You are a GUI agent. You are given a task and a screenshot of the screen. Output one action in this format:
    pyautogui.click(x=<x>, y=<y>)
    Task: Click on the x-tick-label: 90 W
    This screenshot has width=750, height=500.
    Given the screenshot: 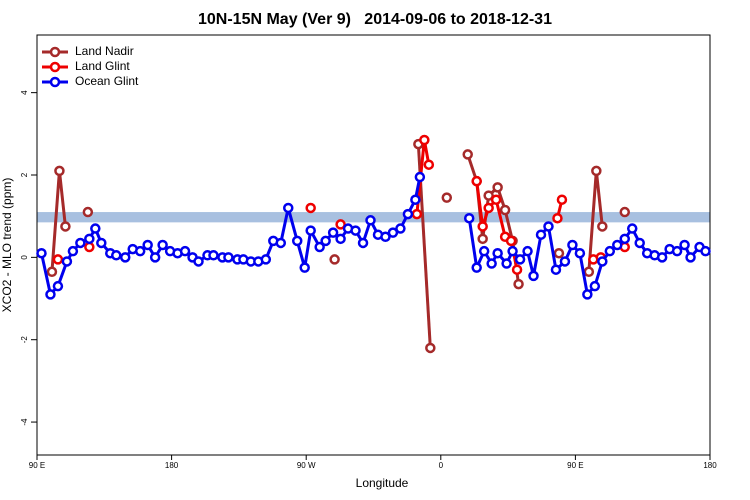 What is the action you would take?
    pyautogui.click(x=306, y=465)
    